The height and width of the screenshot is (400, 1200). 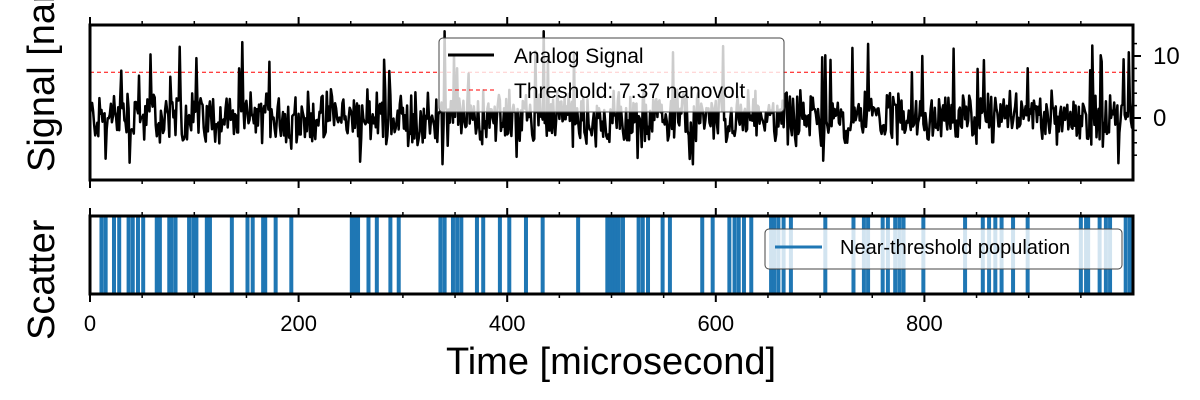 I want to click on legend-threshold-label: Threshold: 7.37 nanovolt, so click(x=629, y=91).